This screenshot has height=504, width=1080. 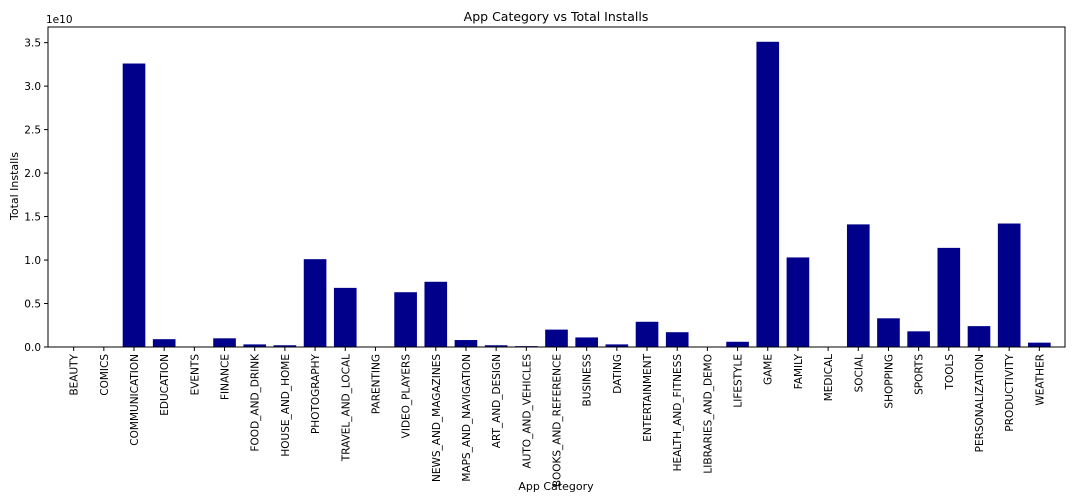 I want to click on bar-photography, so click(x=315, y=303).